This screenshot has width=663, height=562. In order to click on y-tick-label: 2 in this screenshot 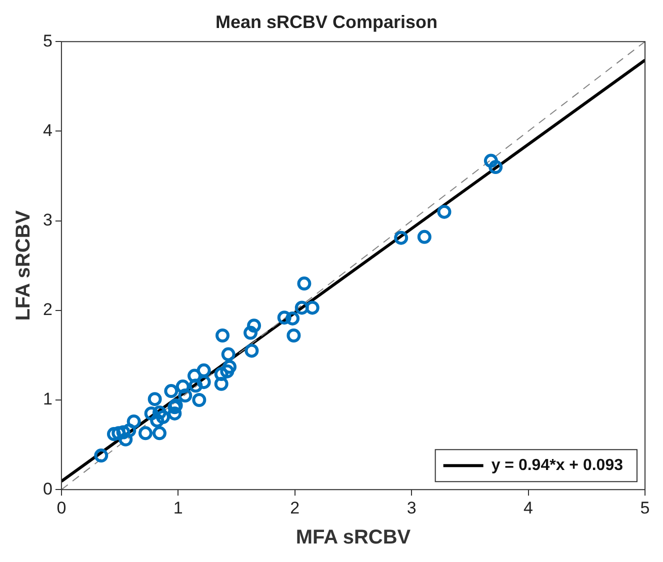, I will do `click(47, 310)`.